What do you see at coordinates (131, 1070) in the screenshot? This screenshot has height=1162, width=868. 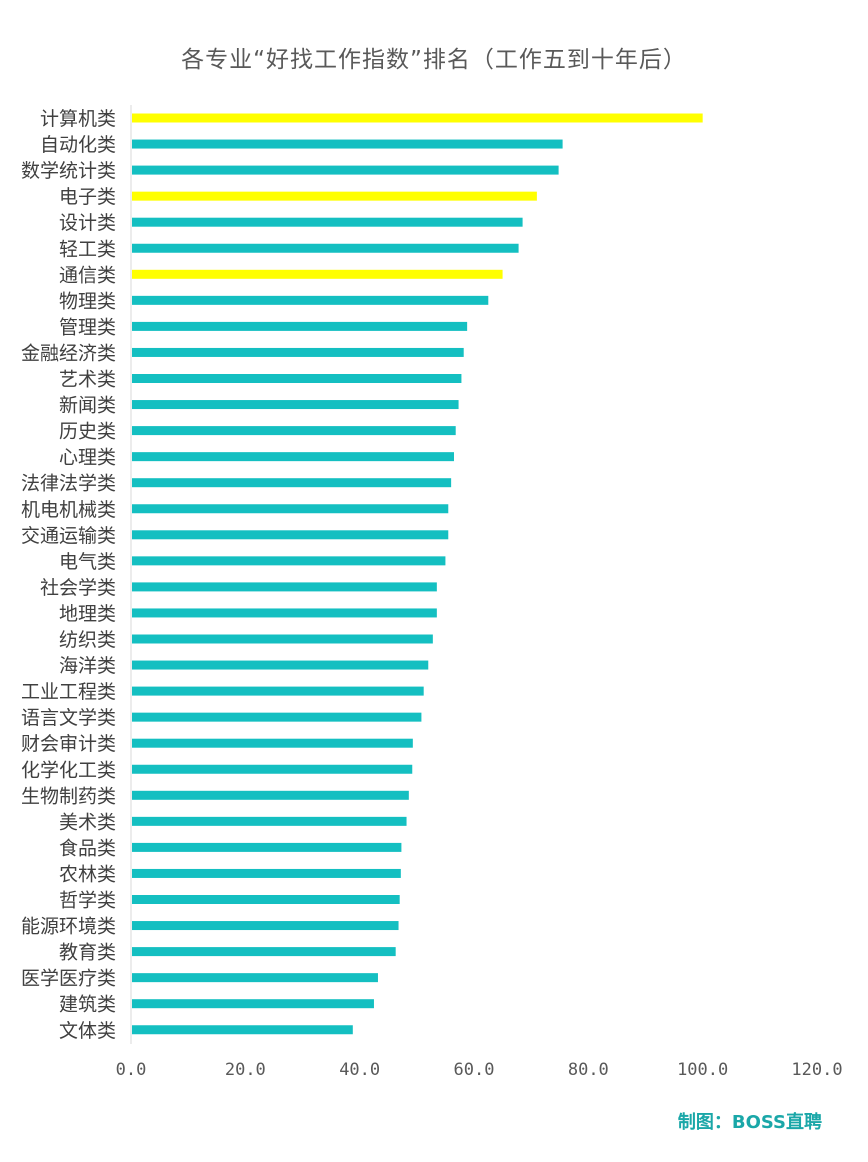 I see `x-tick-label: 0.0` at bounding box center [131, 1070].